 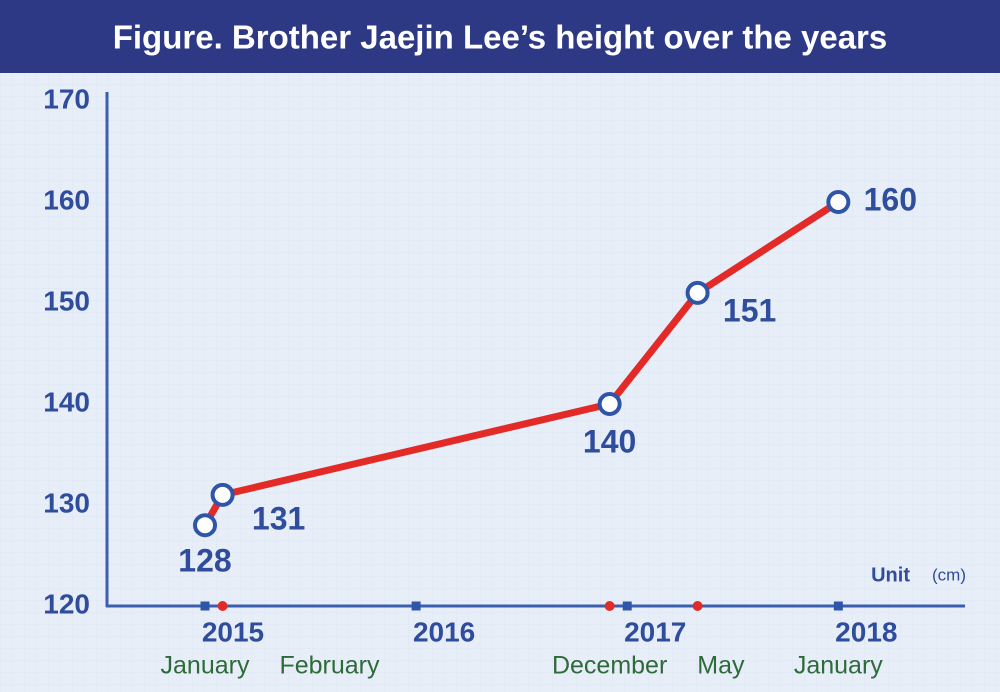 What do you see at coordinates (278, 518) in the screenshot?
I see `data-label: 131` at bounding box center [278, 518].